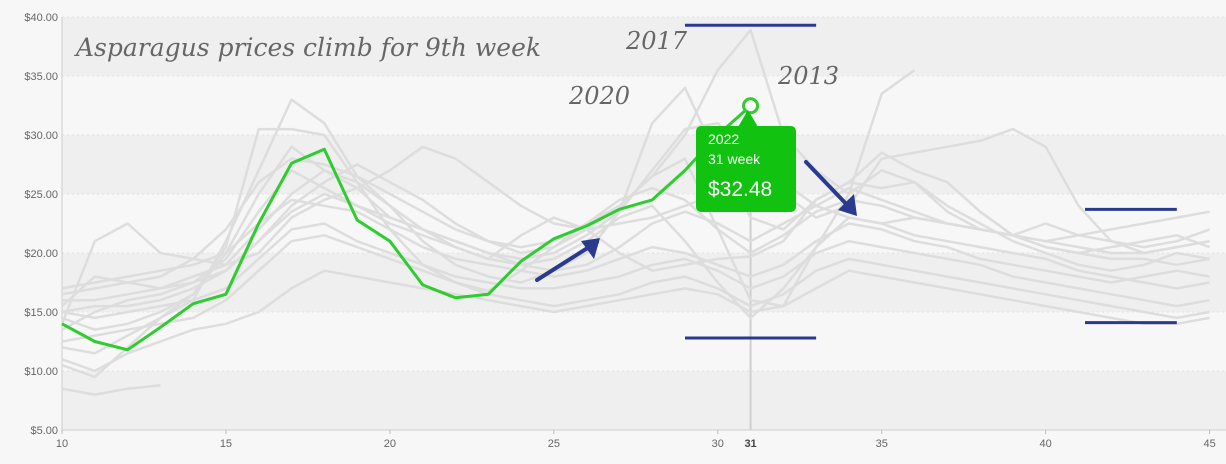 Image resolution: width=1226 pixels, height=464 pixels. Describe the element at coordinates (830, 188) in the screenshot. I see `arrow-down-right` at that location.